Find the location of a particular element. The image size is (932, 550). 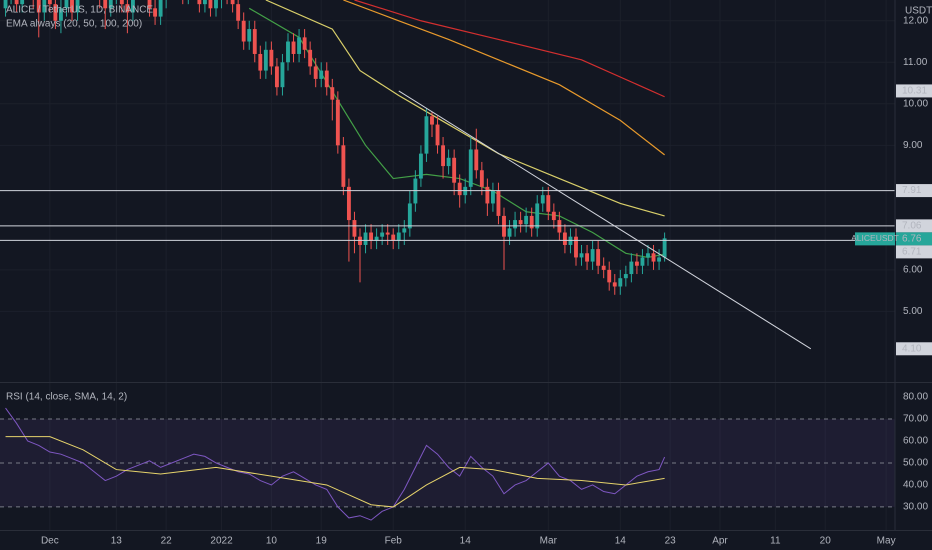

x-tick-label: 11 is located at coordinates (775, 541).